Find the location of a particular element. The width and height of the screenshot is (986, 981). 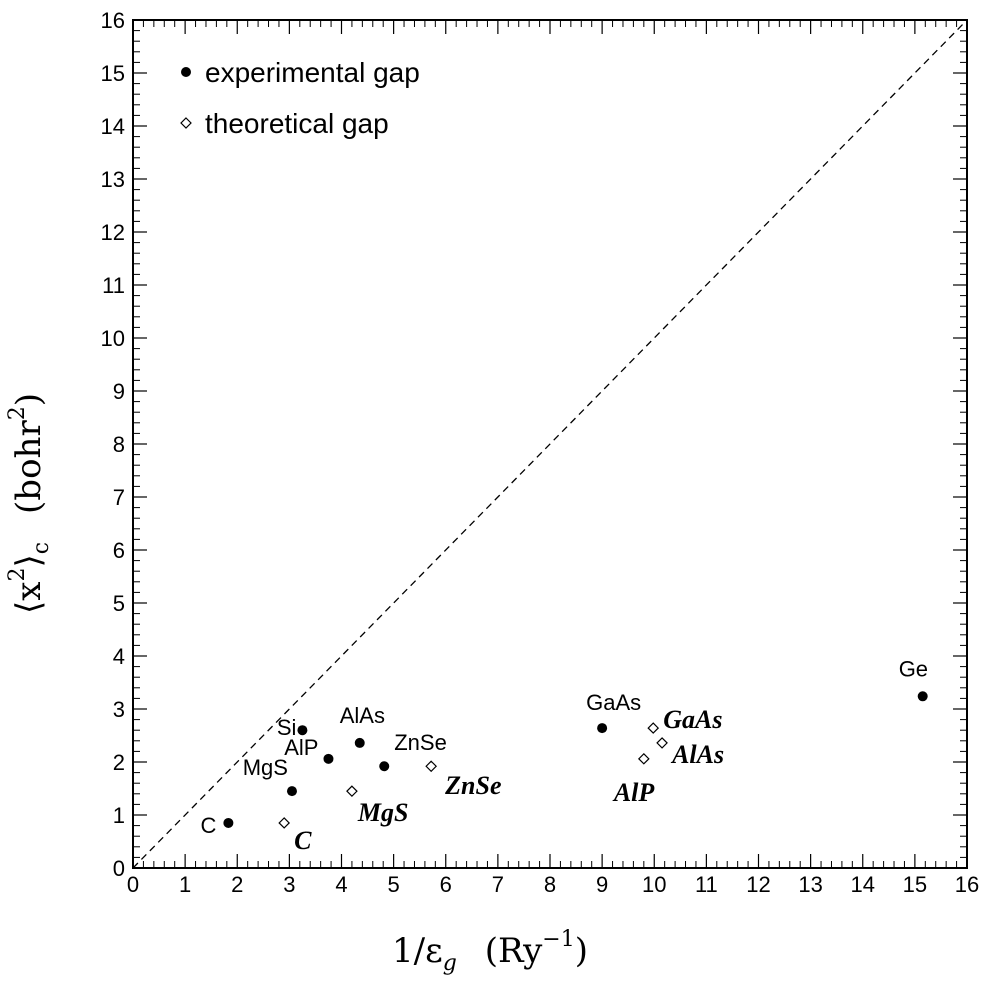

y-tick-label: 15 is located at coordinates (113, 73).